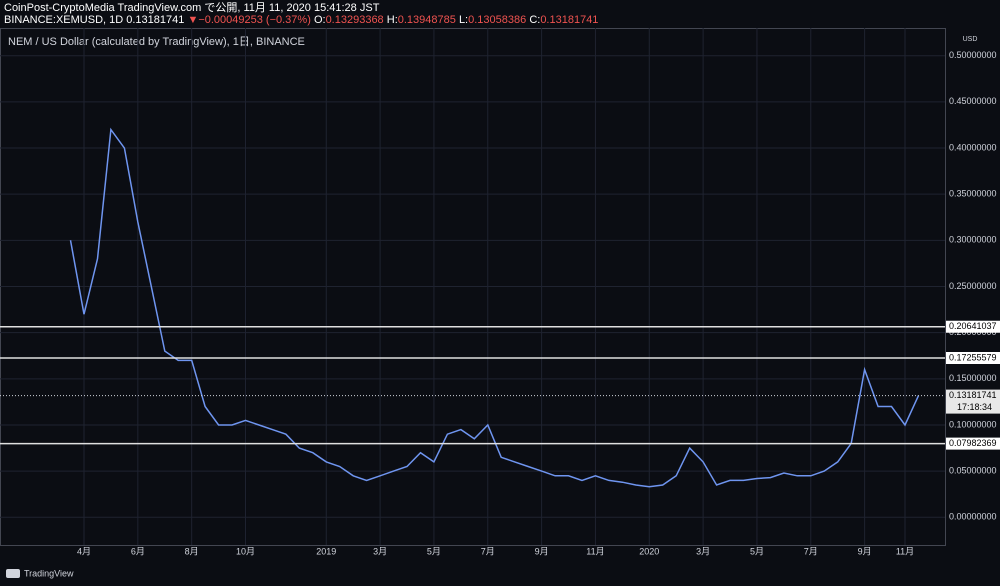 The image size is (1000, 586). I want to click on y-tick-label: 0.30000000, so click(973, 240).